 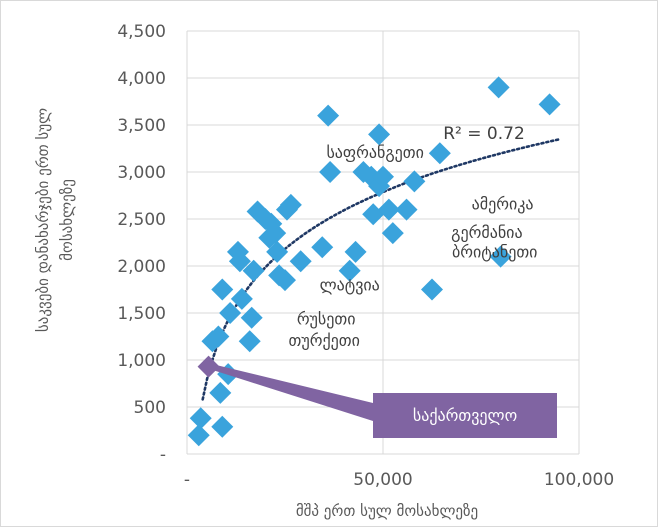 What do you see at coordinates (150, 408) in the screenshot?
I see `y-tick-label-1: 500` at bounding box center [150, 408].